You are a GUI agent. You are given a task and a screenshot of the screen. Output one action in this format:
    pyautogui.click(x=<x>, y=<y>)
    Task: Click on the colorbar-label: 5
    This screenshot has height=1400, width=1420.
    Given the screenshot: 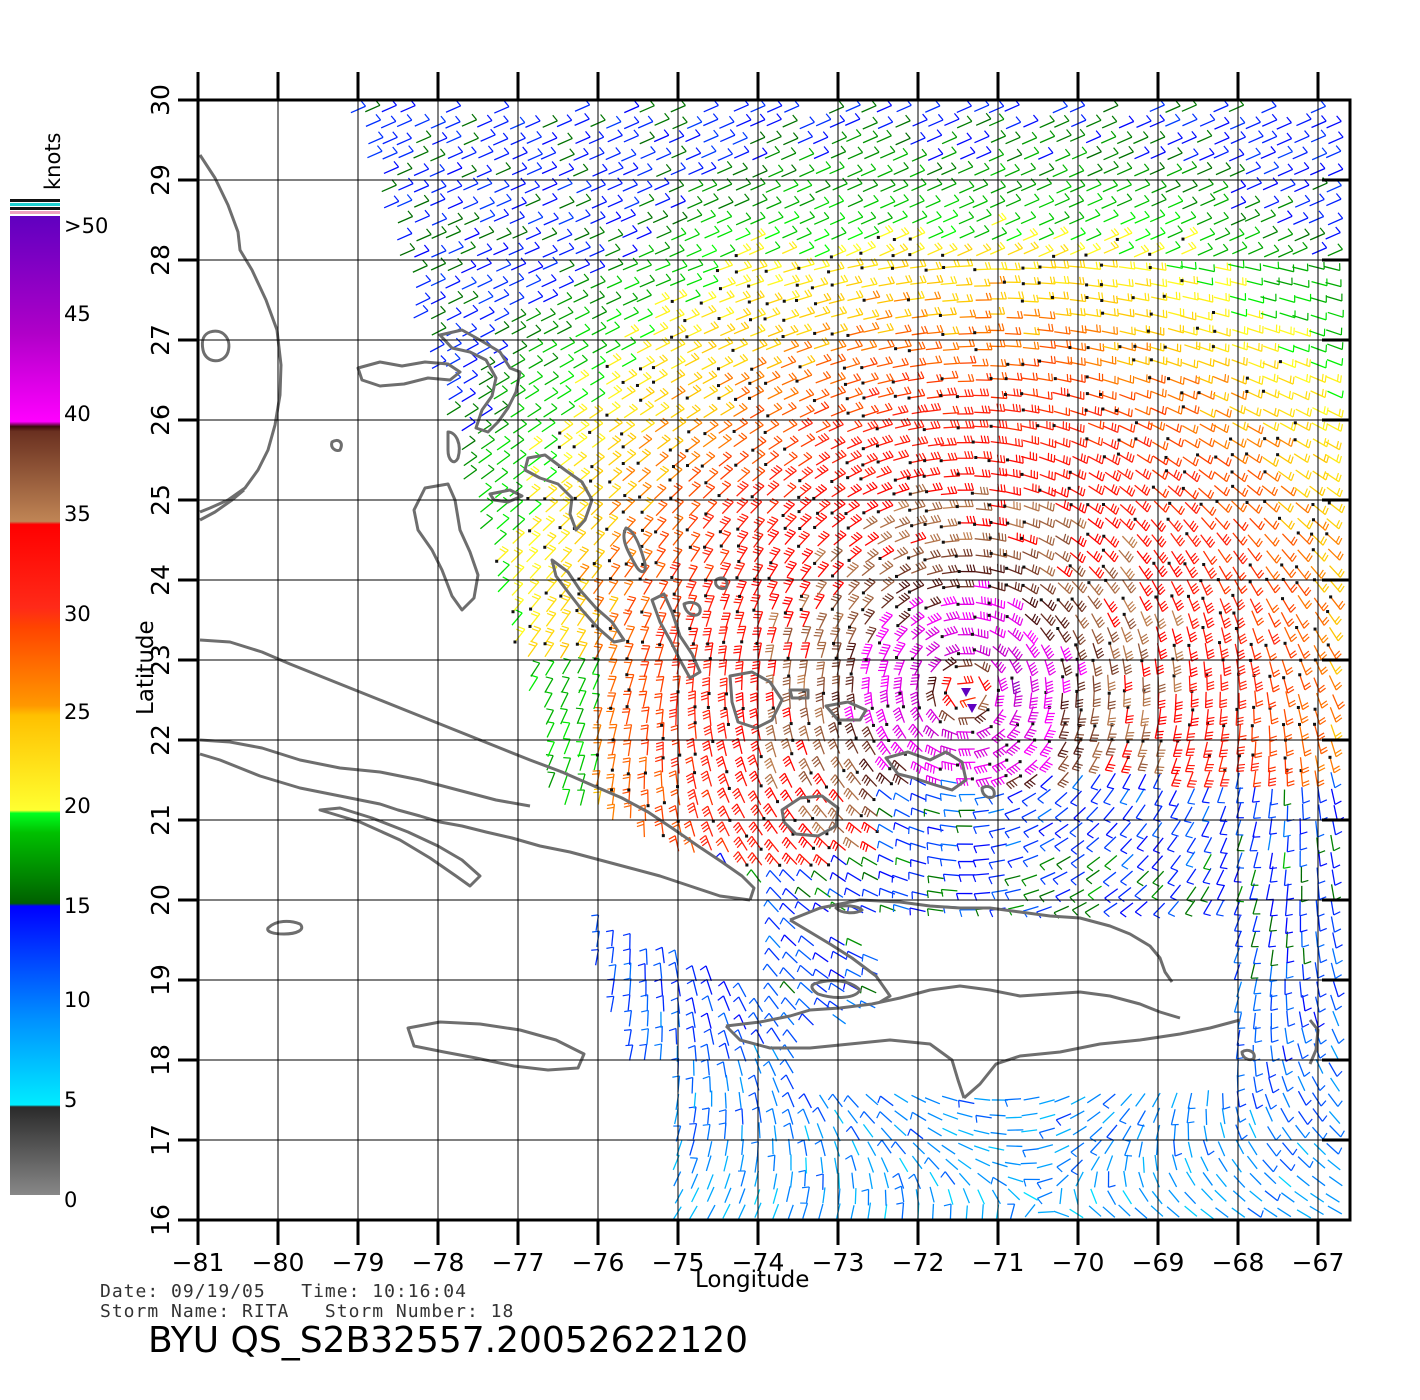 What is the action you would take?
    pyautogui.click(x=70, y=1100)
    